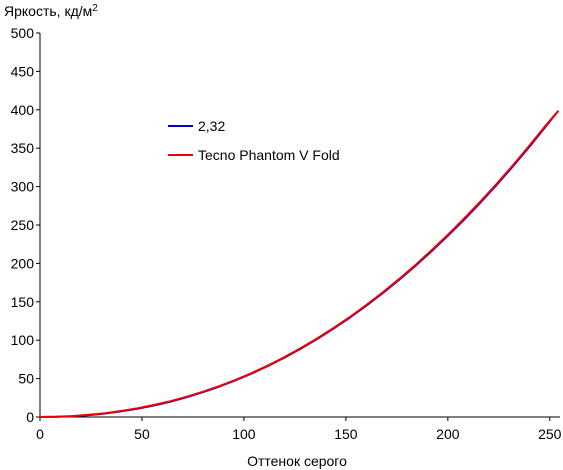 Image resolution: width=563 pixels, height=470 pixels. I want to click on y-tick-label: 50, so click(26, 379).